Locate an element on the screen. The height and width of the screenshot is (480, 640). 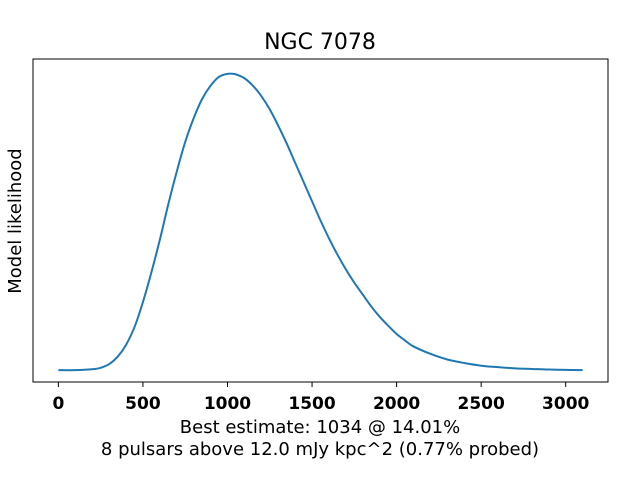
x-tick-label: 2000 is located at coordinates (396, 404).